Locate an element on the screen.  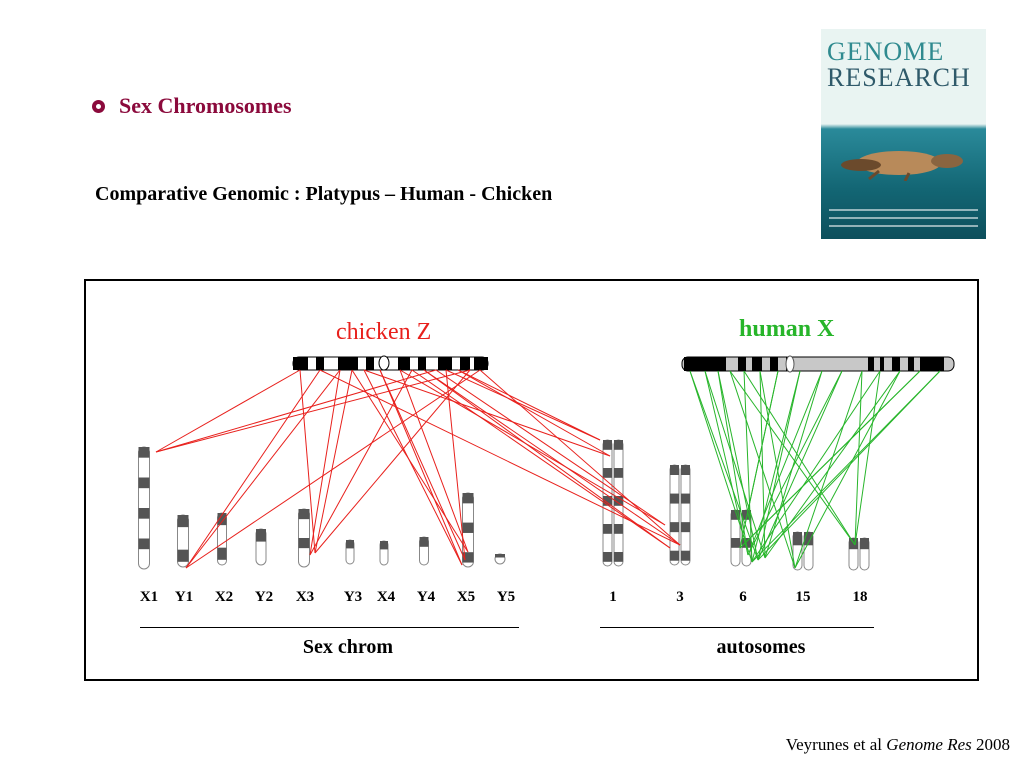
citation-authors: Veyrunes et al is located at coordinates (834, 744).